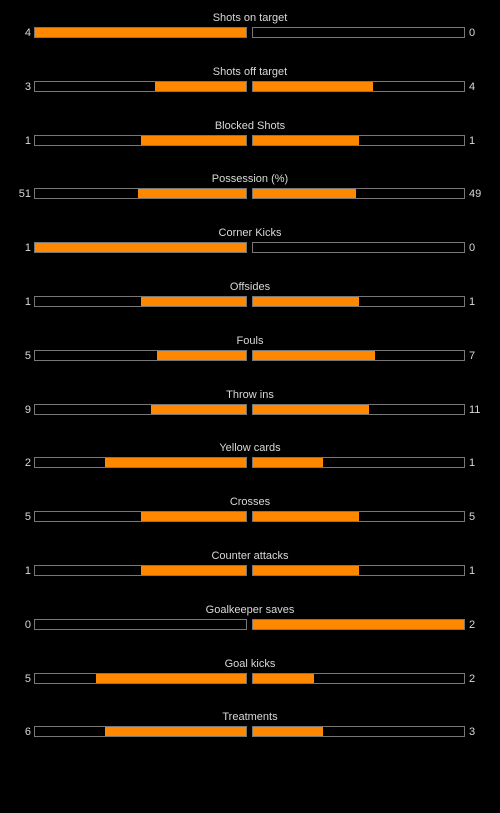  Describe the element at coordinates (250, 519) in the screenshot. I see `stat-row-crosses: Crosses 5 5` at that location.